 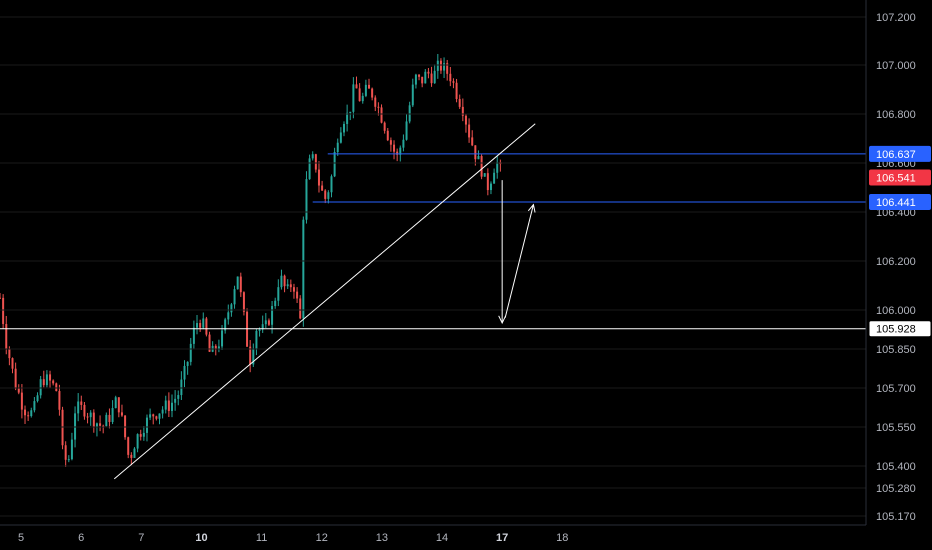 I want to click on price-tick-label: 105.170, so click(x=896, y=517).